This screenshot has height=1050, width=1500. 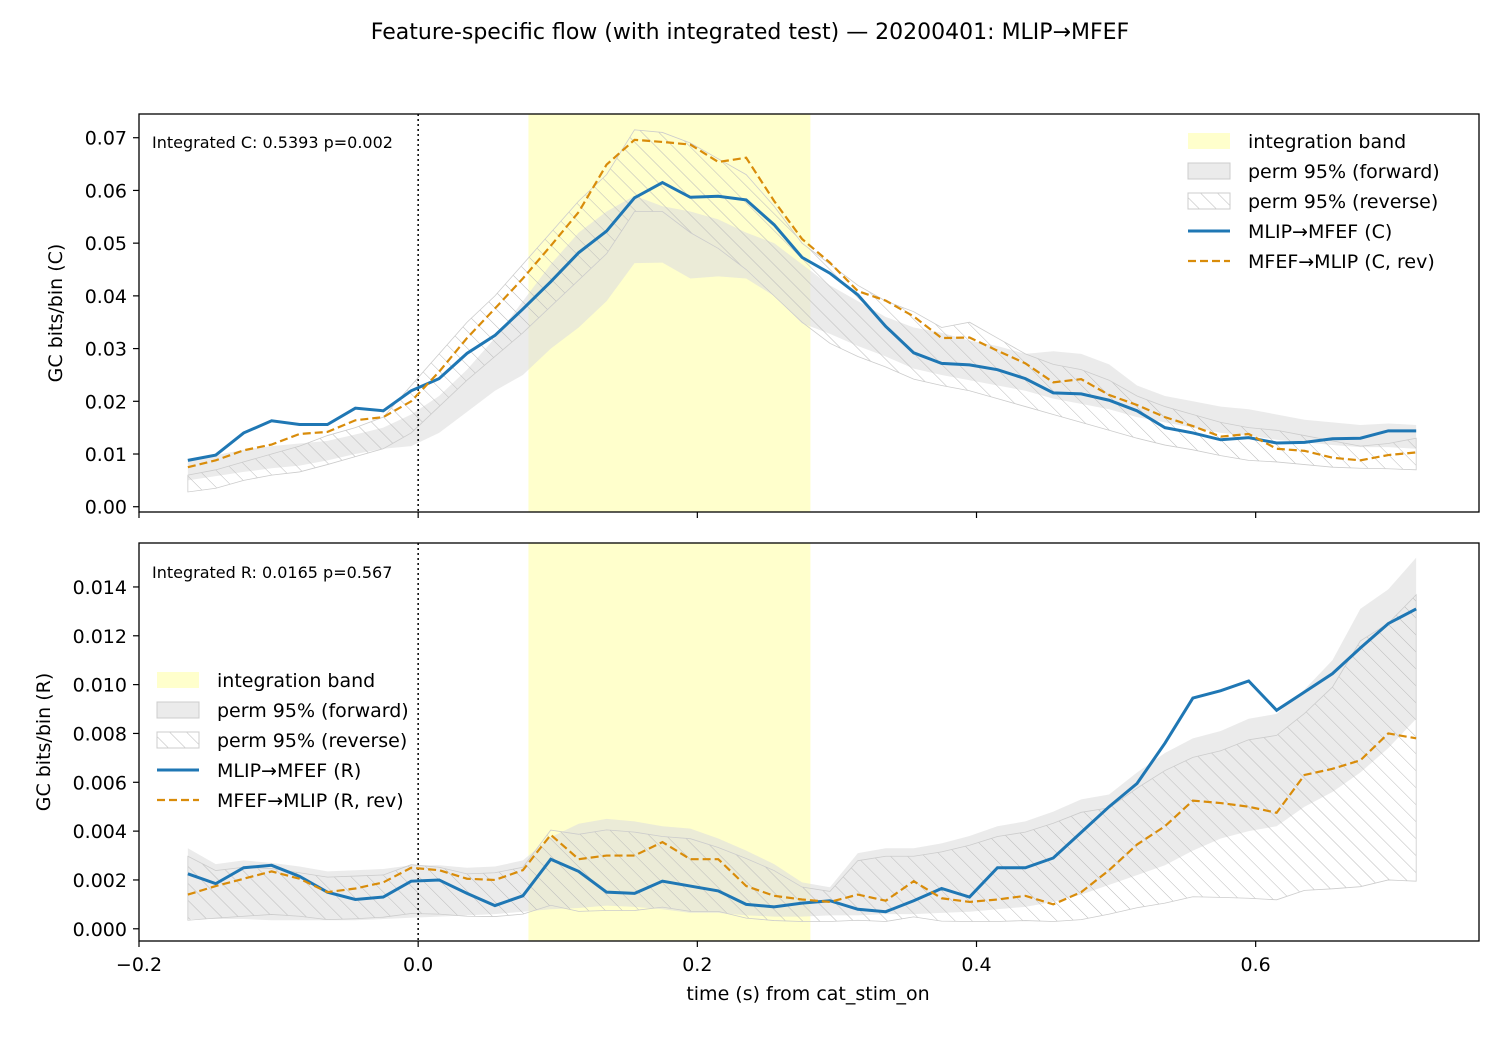 What do you see at coordinates (106, 297) in the screenshot?
I see `y-tick-label: 0.04` at bounding box center [106, 297].